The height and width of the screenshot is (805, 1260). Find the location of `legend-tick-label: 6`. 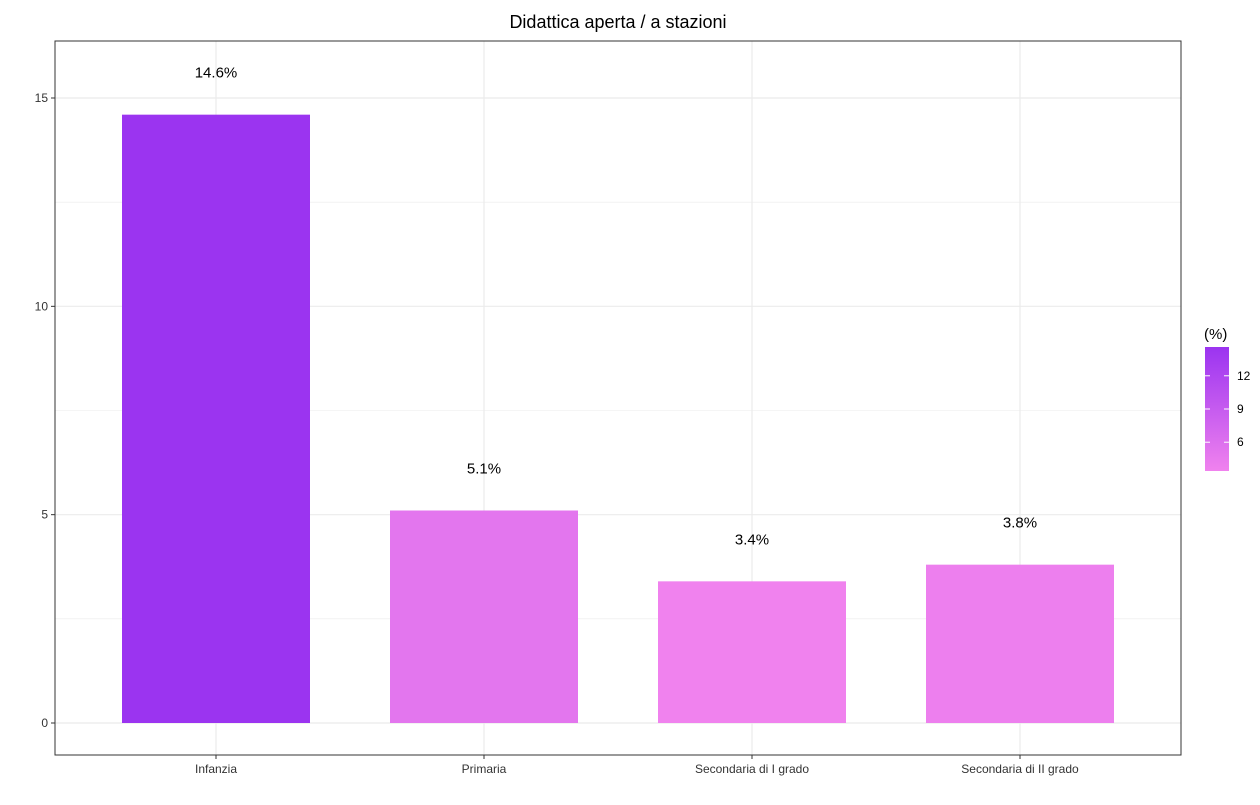

legend-tick-label: 6 is located at coordinates (1240, 442).